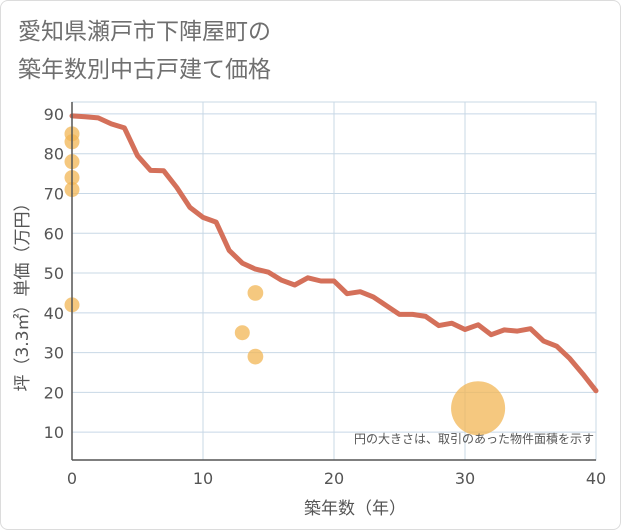 This screenshot has height=530, width=621. What do you see at coordinates (54, 392) in the screenshot?
I see `y-tick-label: 20` at bounding box center [54, 392].